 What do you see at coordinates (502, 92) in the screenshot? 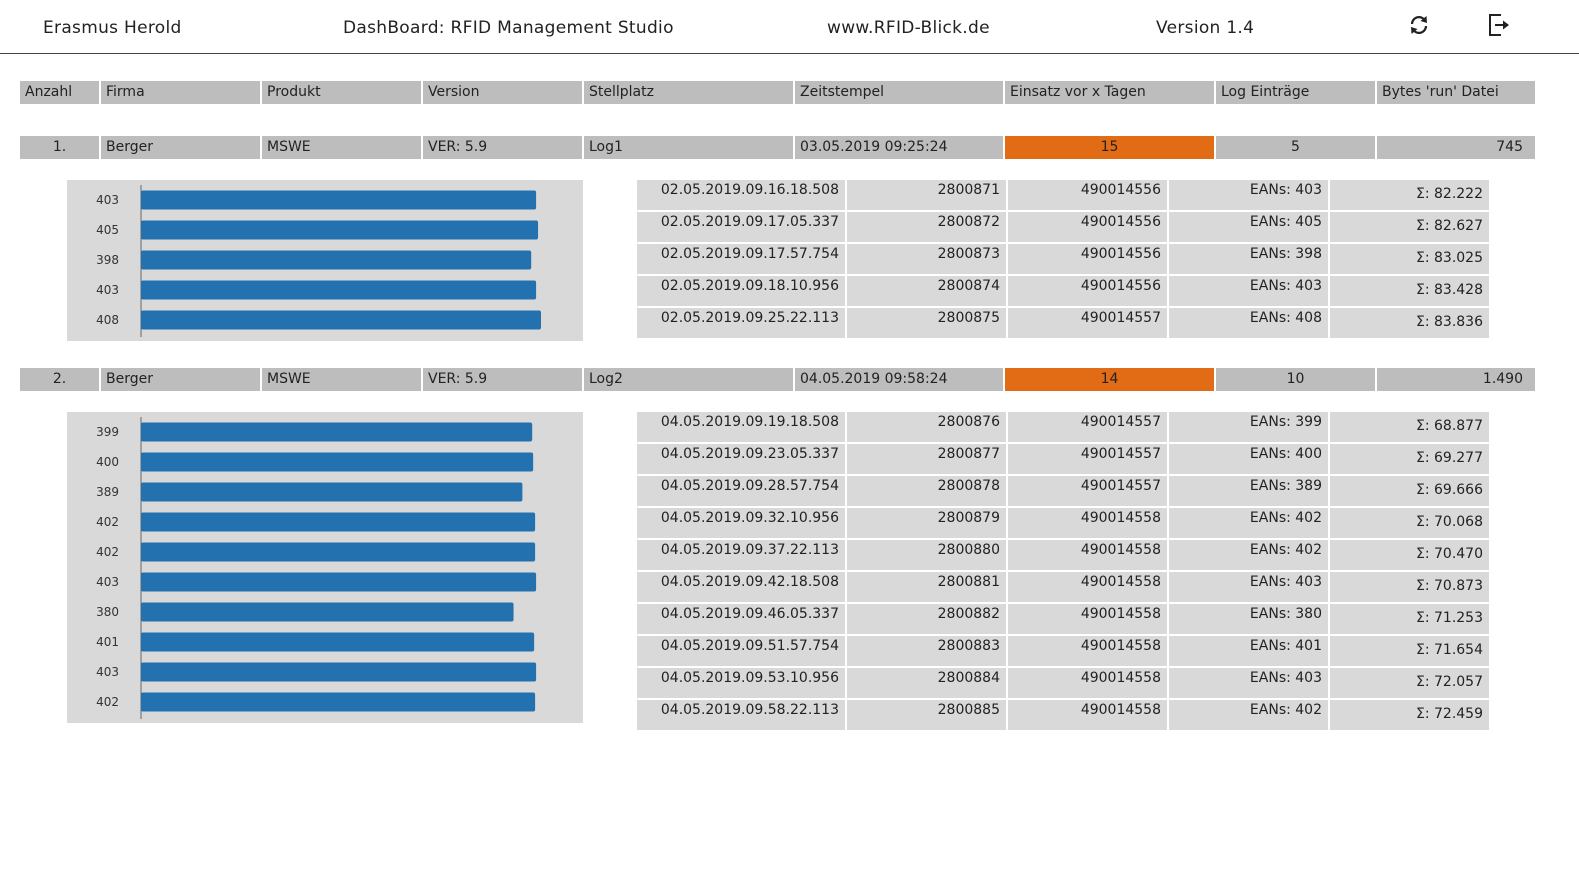
I see `column-header-version: Version` at bounding box center [502, 92].